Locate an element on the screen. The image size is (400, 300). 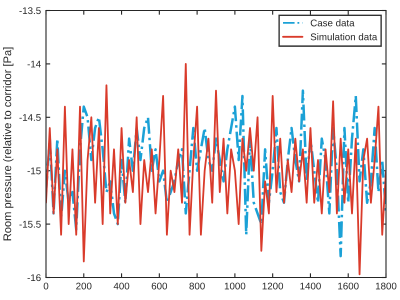
x-tick-label: 1600 is located at coordinates (348, 286).